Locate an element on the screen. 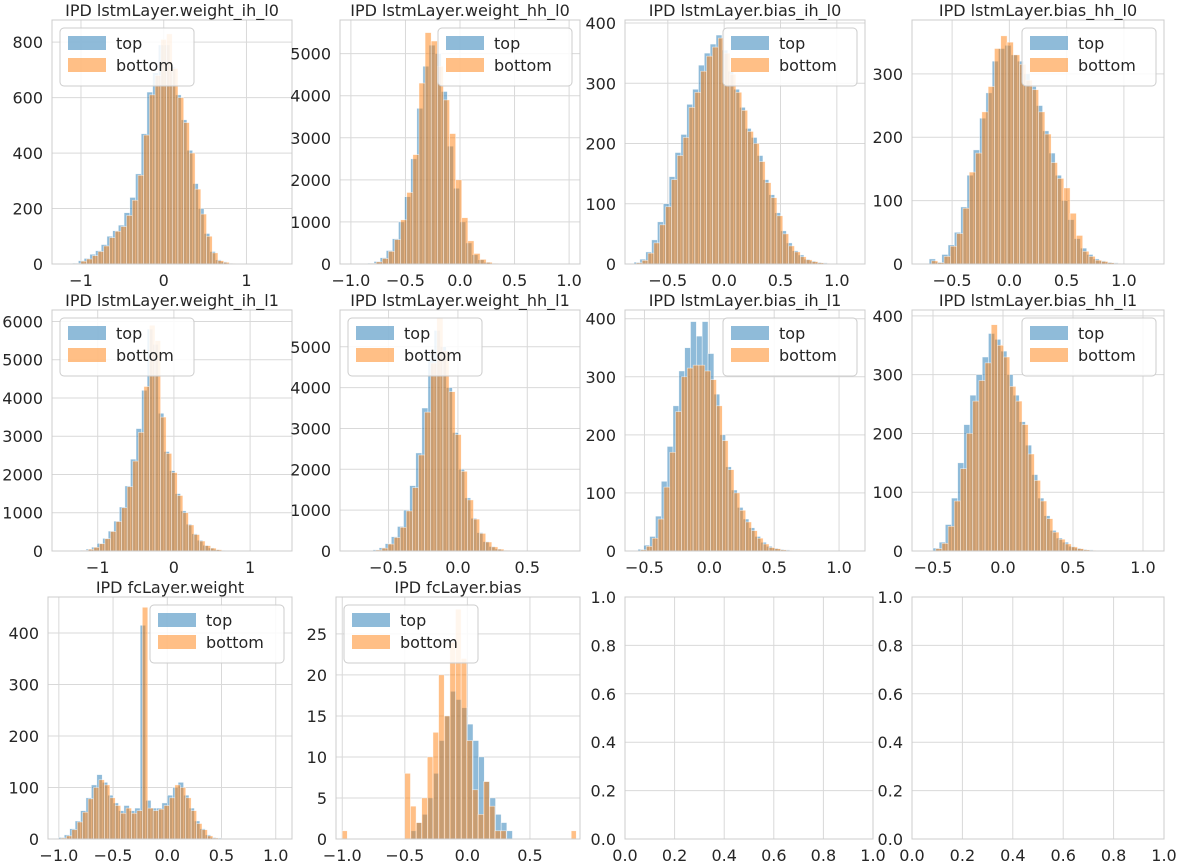 This screenshot has width=1181, height=867. y-tick-label: 2000 is located at coordinates (22, 474).